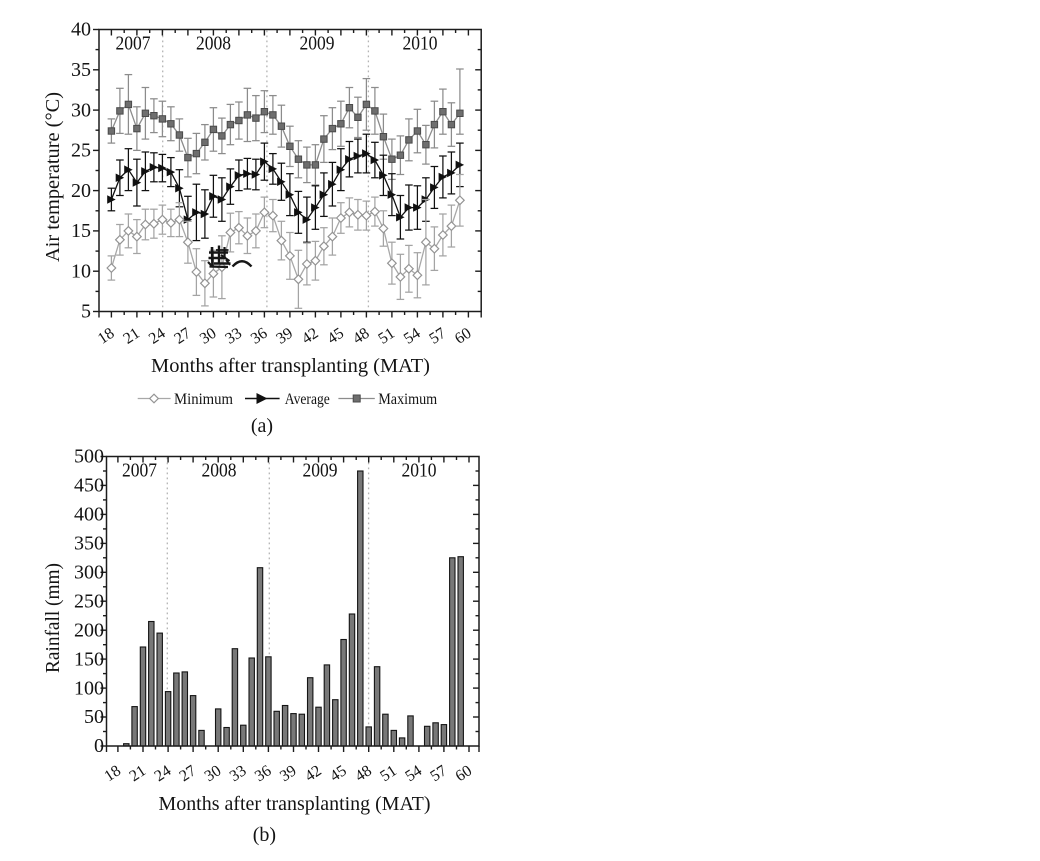 The width and height of the screenshot is (1040, 861). I want to click on svg-text: 500, so click(89, 457).